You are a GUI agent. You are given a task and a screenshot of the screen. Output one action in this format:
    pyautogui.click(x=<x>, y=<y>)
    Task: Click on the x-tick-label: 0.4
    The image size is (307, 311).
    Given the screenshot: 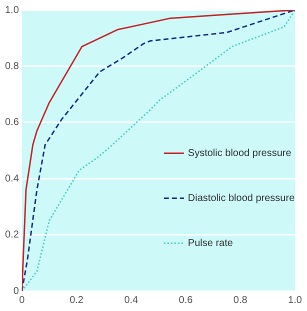 What is the action you would take?
    pyautogui.click(x=131, y=300)
    